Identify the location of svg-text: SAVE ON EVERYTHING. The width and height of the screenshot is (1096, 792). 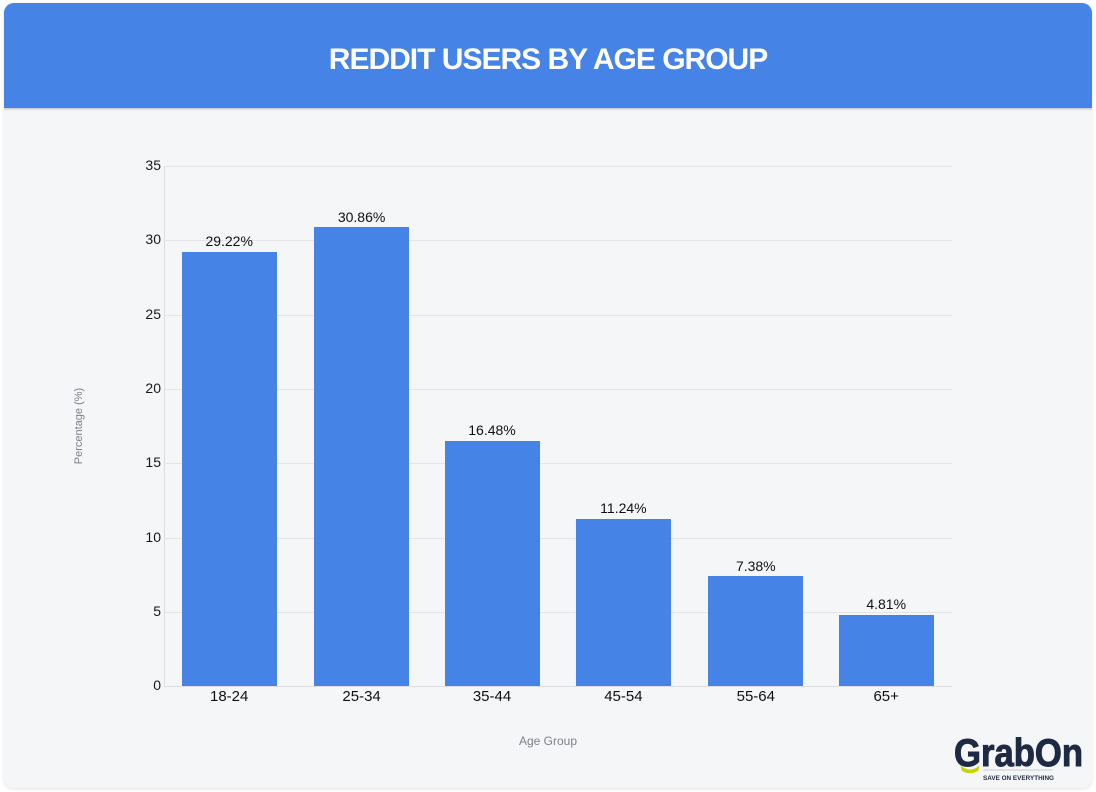
(1018, 778).